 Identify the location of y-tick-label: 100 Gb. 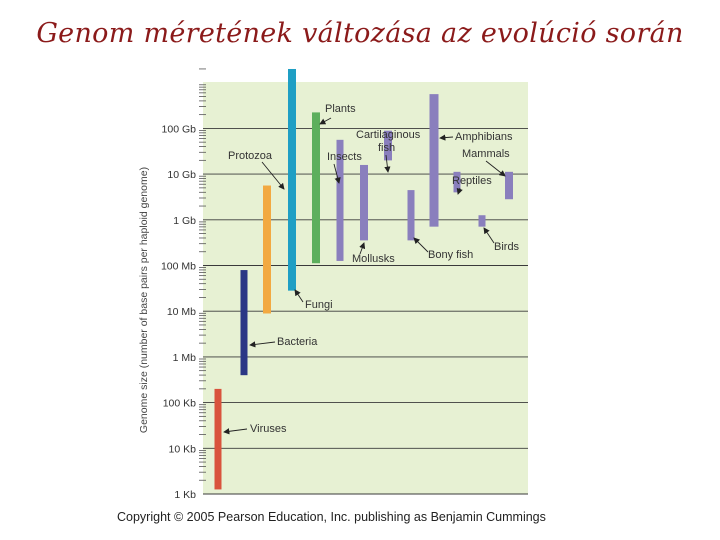
(179, 129).